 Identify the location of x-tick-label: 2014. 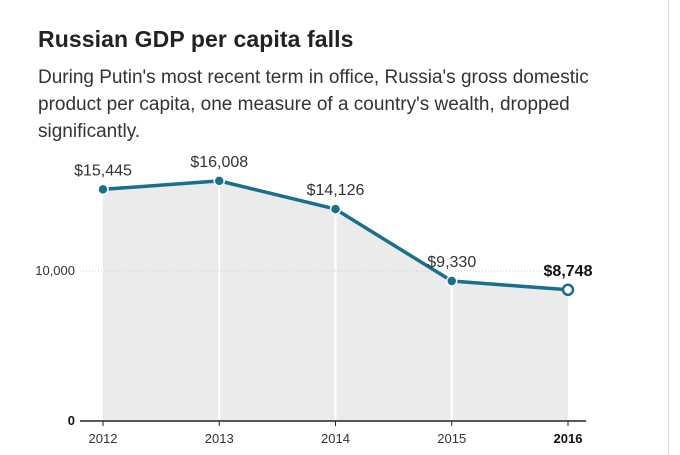
(335, 438).